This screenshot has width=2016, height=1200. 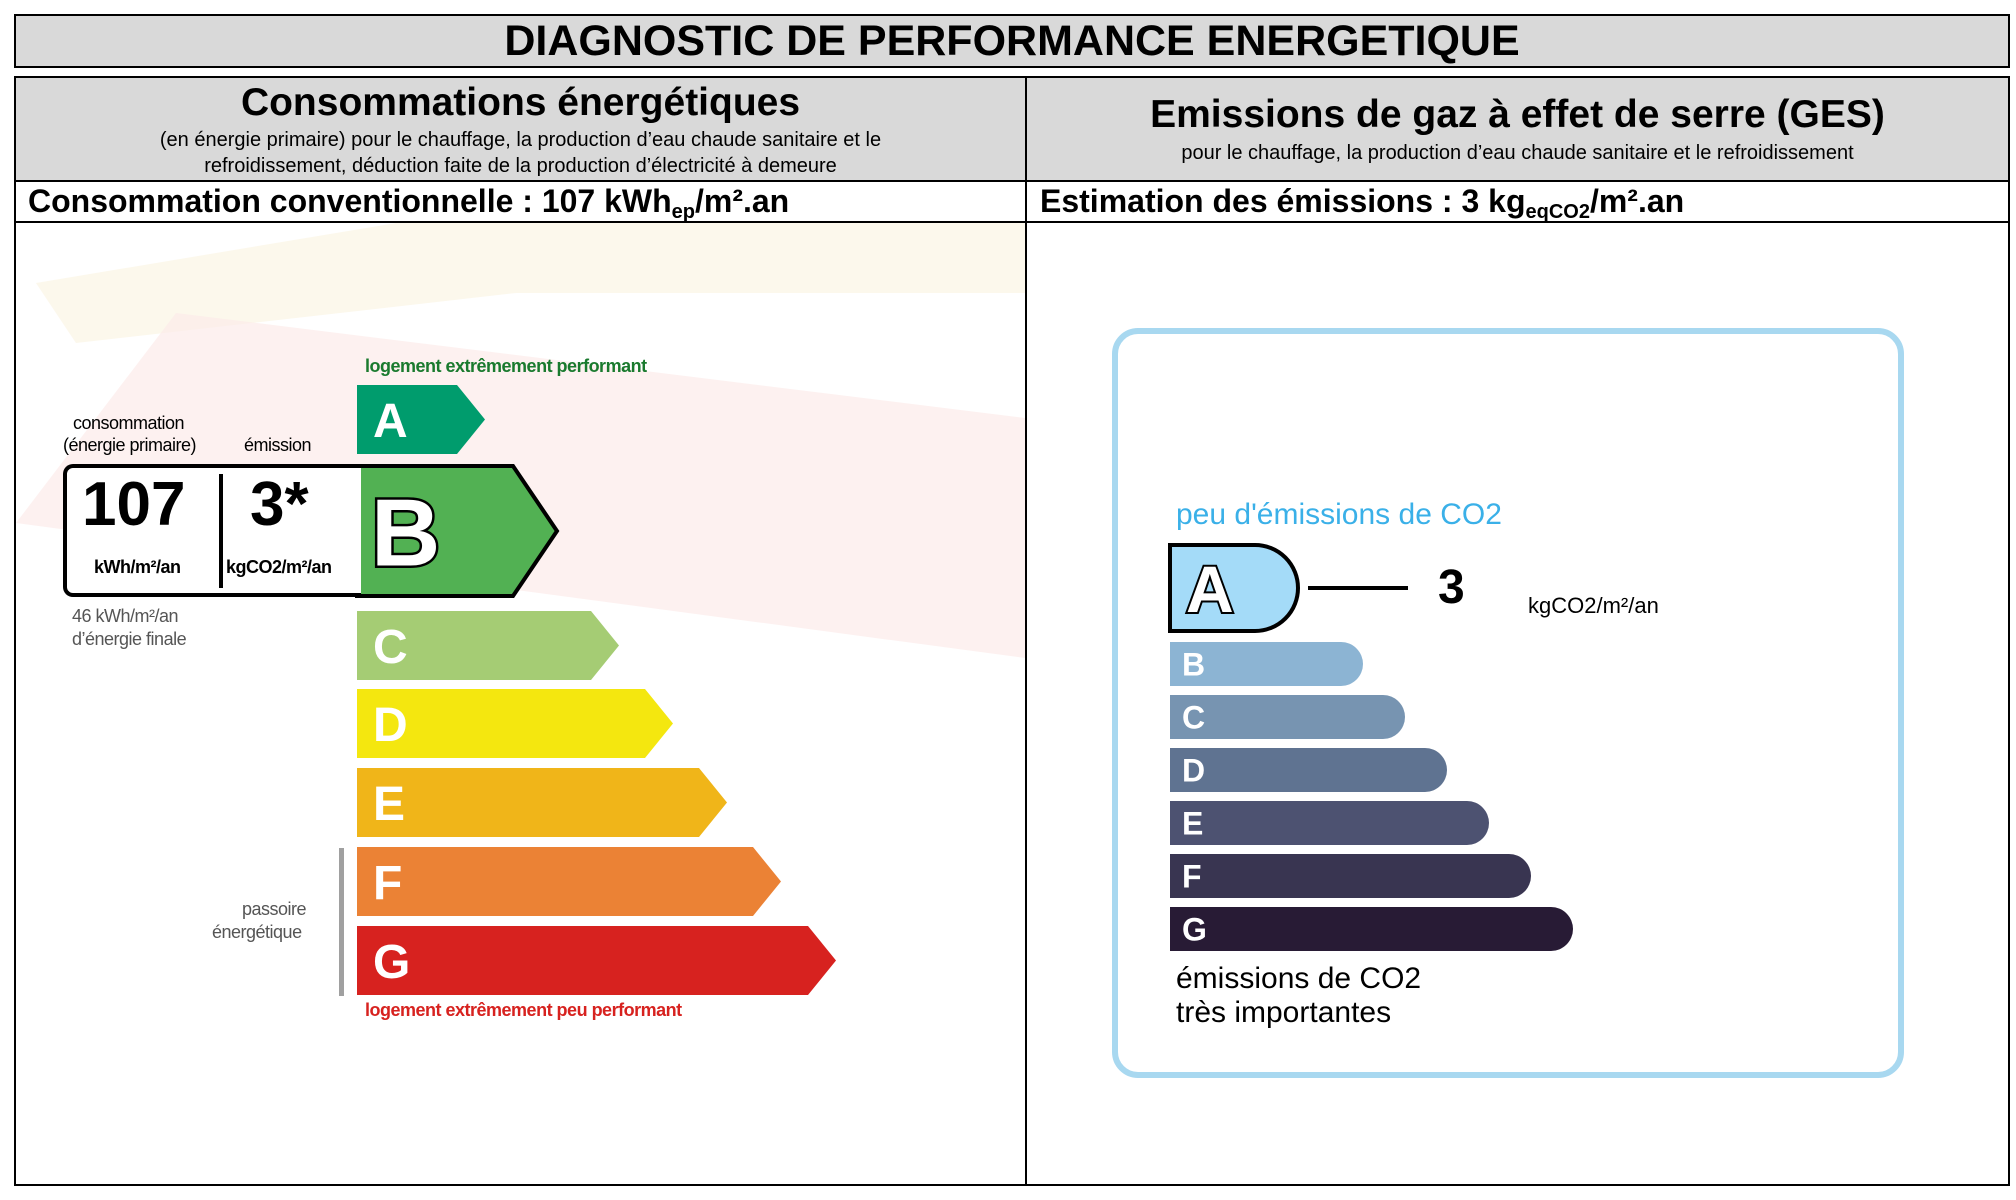 What do you see at coordinates (1284, 1012) in the screenshot?
I see `ges-bottom-label-2: très importantes` at bounding box center [1284, 1012].